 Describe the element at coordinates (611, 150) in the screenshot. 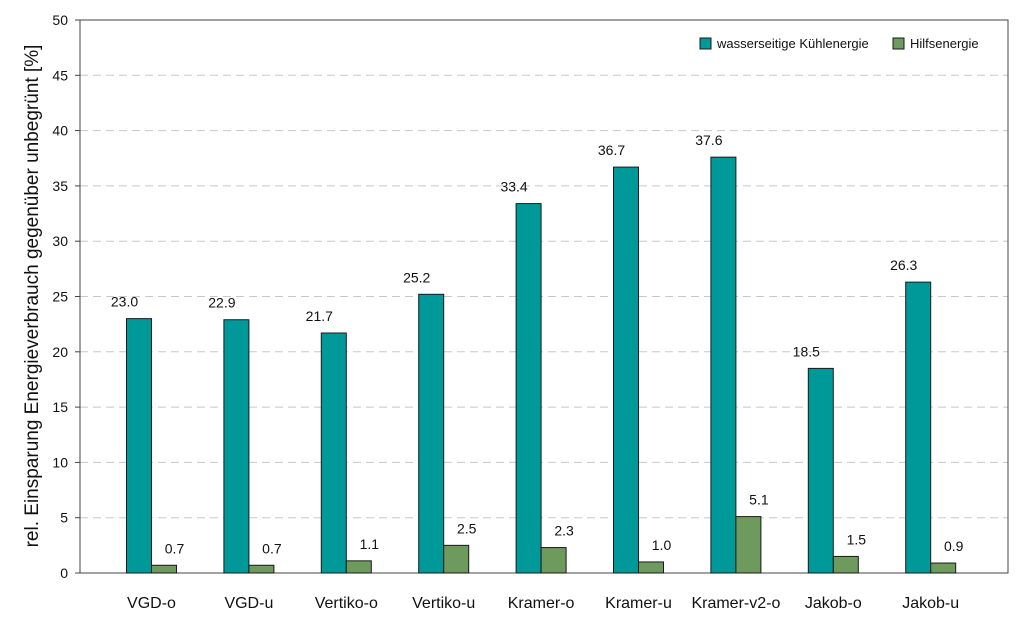

I see `data-label-kuehlenergie: 36.7` at that location.